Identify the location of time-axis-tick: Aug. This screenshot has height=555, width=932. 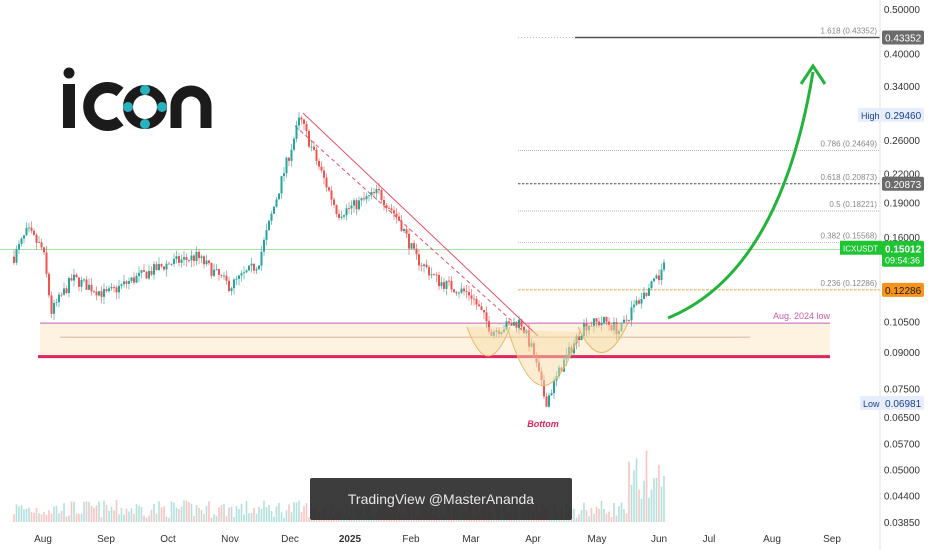
(43, 539).